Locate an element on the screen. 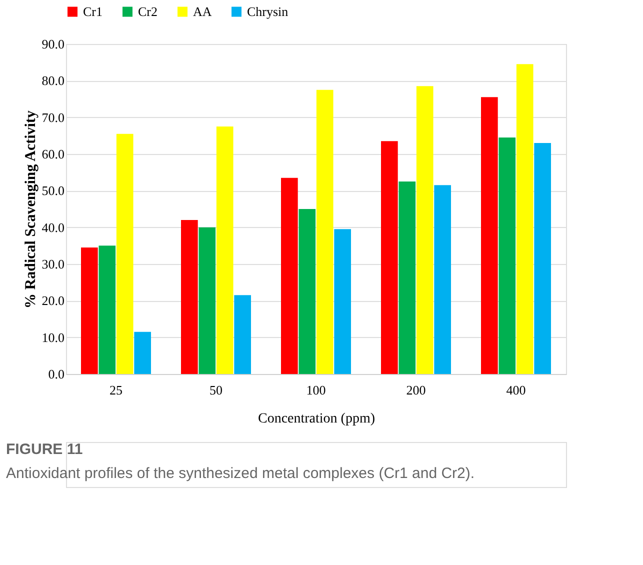  x-tick-label: 100 is located at coordinates (316, 390).